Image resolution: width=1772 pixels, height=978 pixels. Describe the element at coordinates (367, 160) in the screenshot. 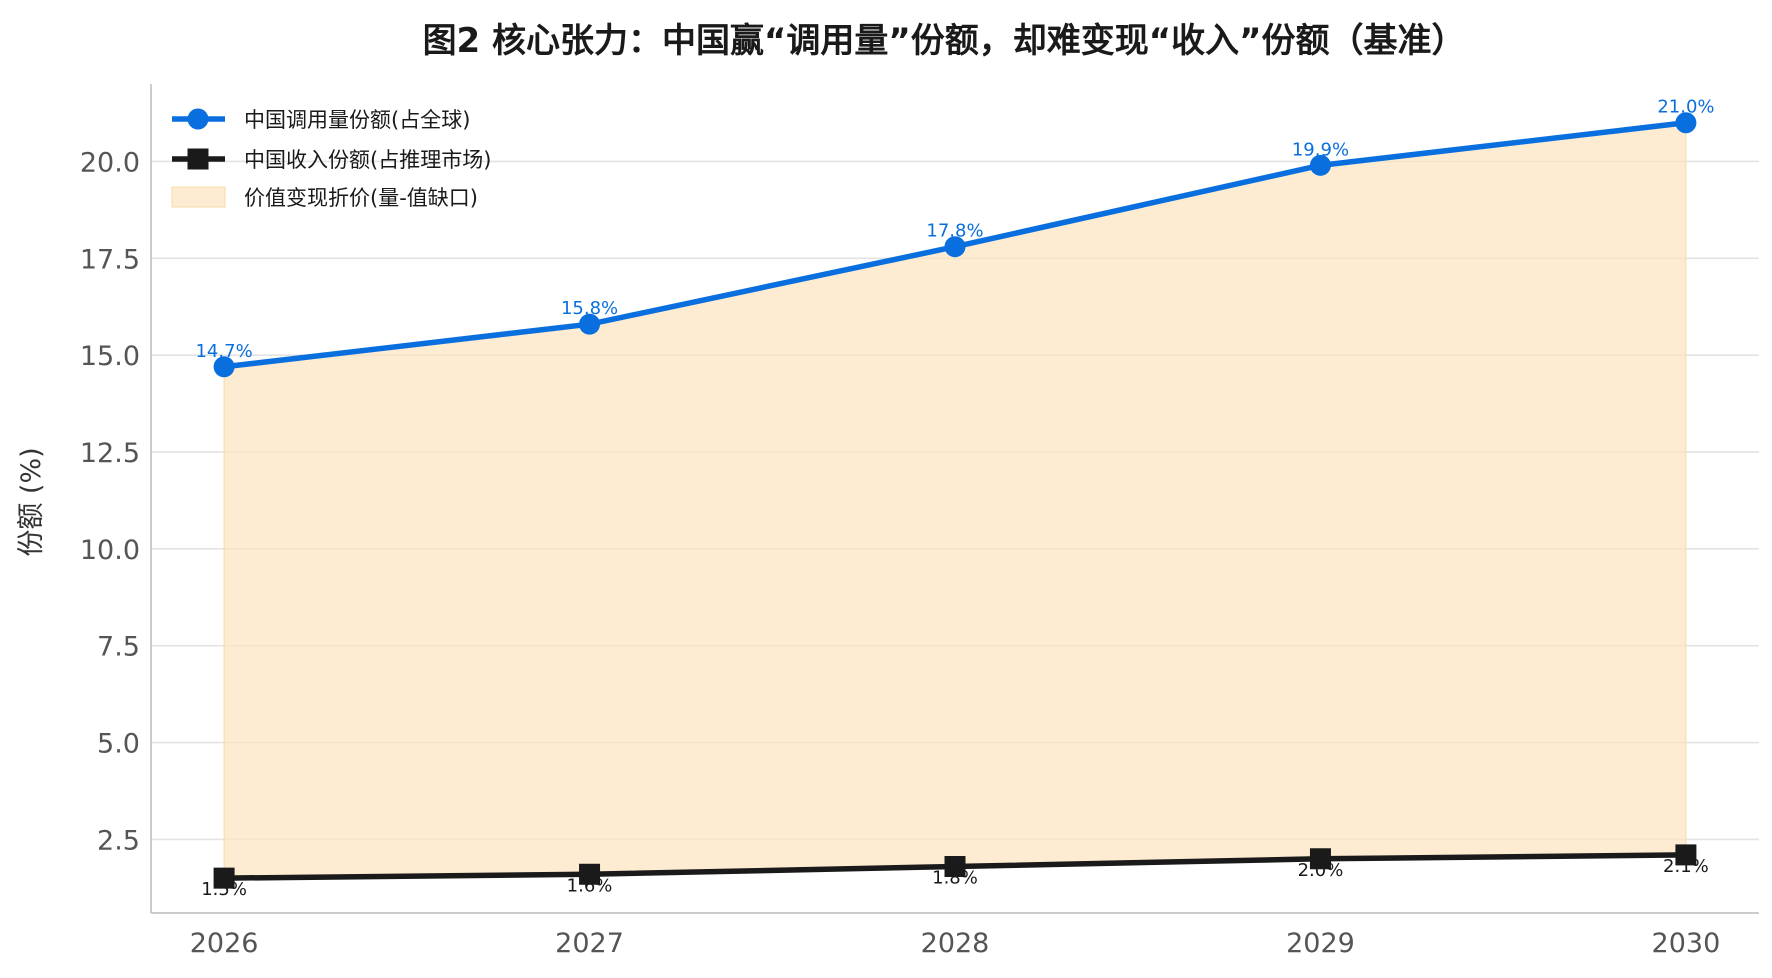

I see `legend-label-1: 中国收入份额(占推理市场)` at that location.